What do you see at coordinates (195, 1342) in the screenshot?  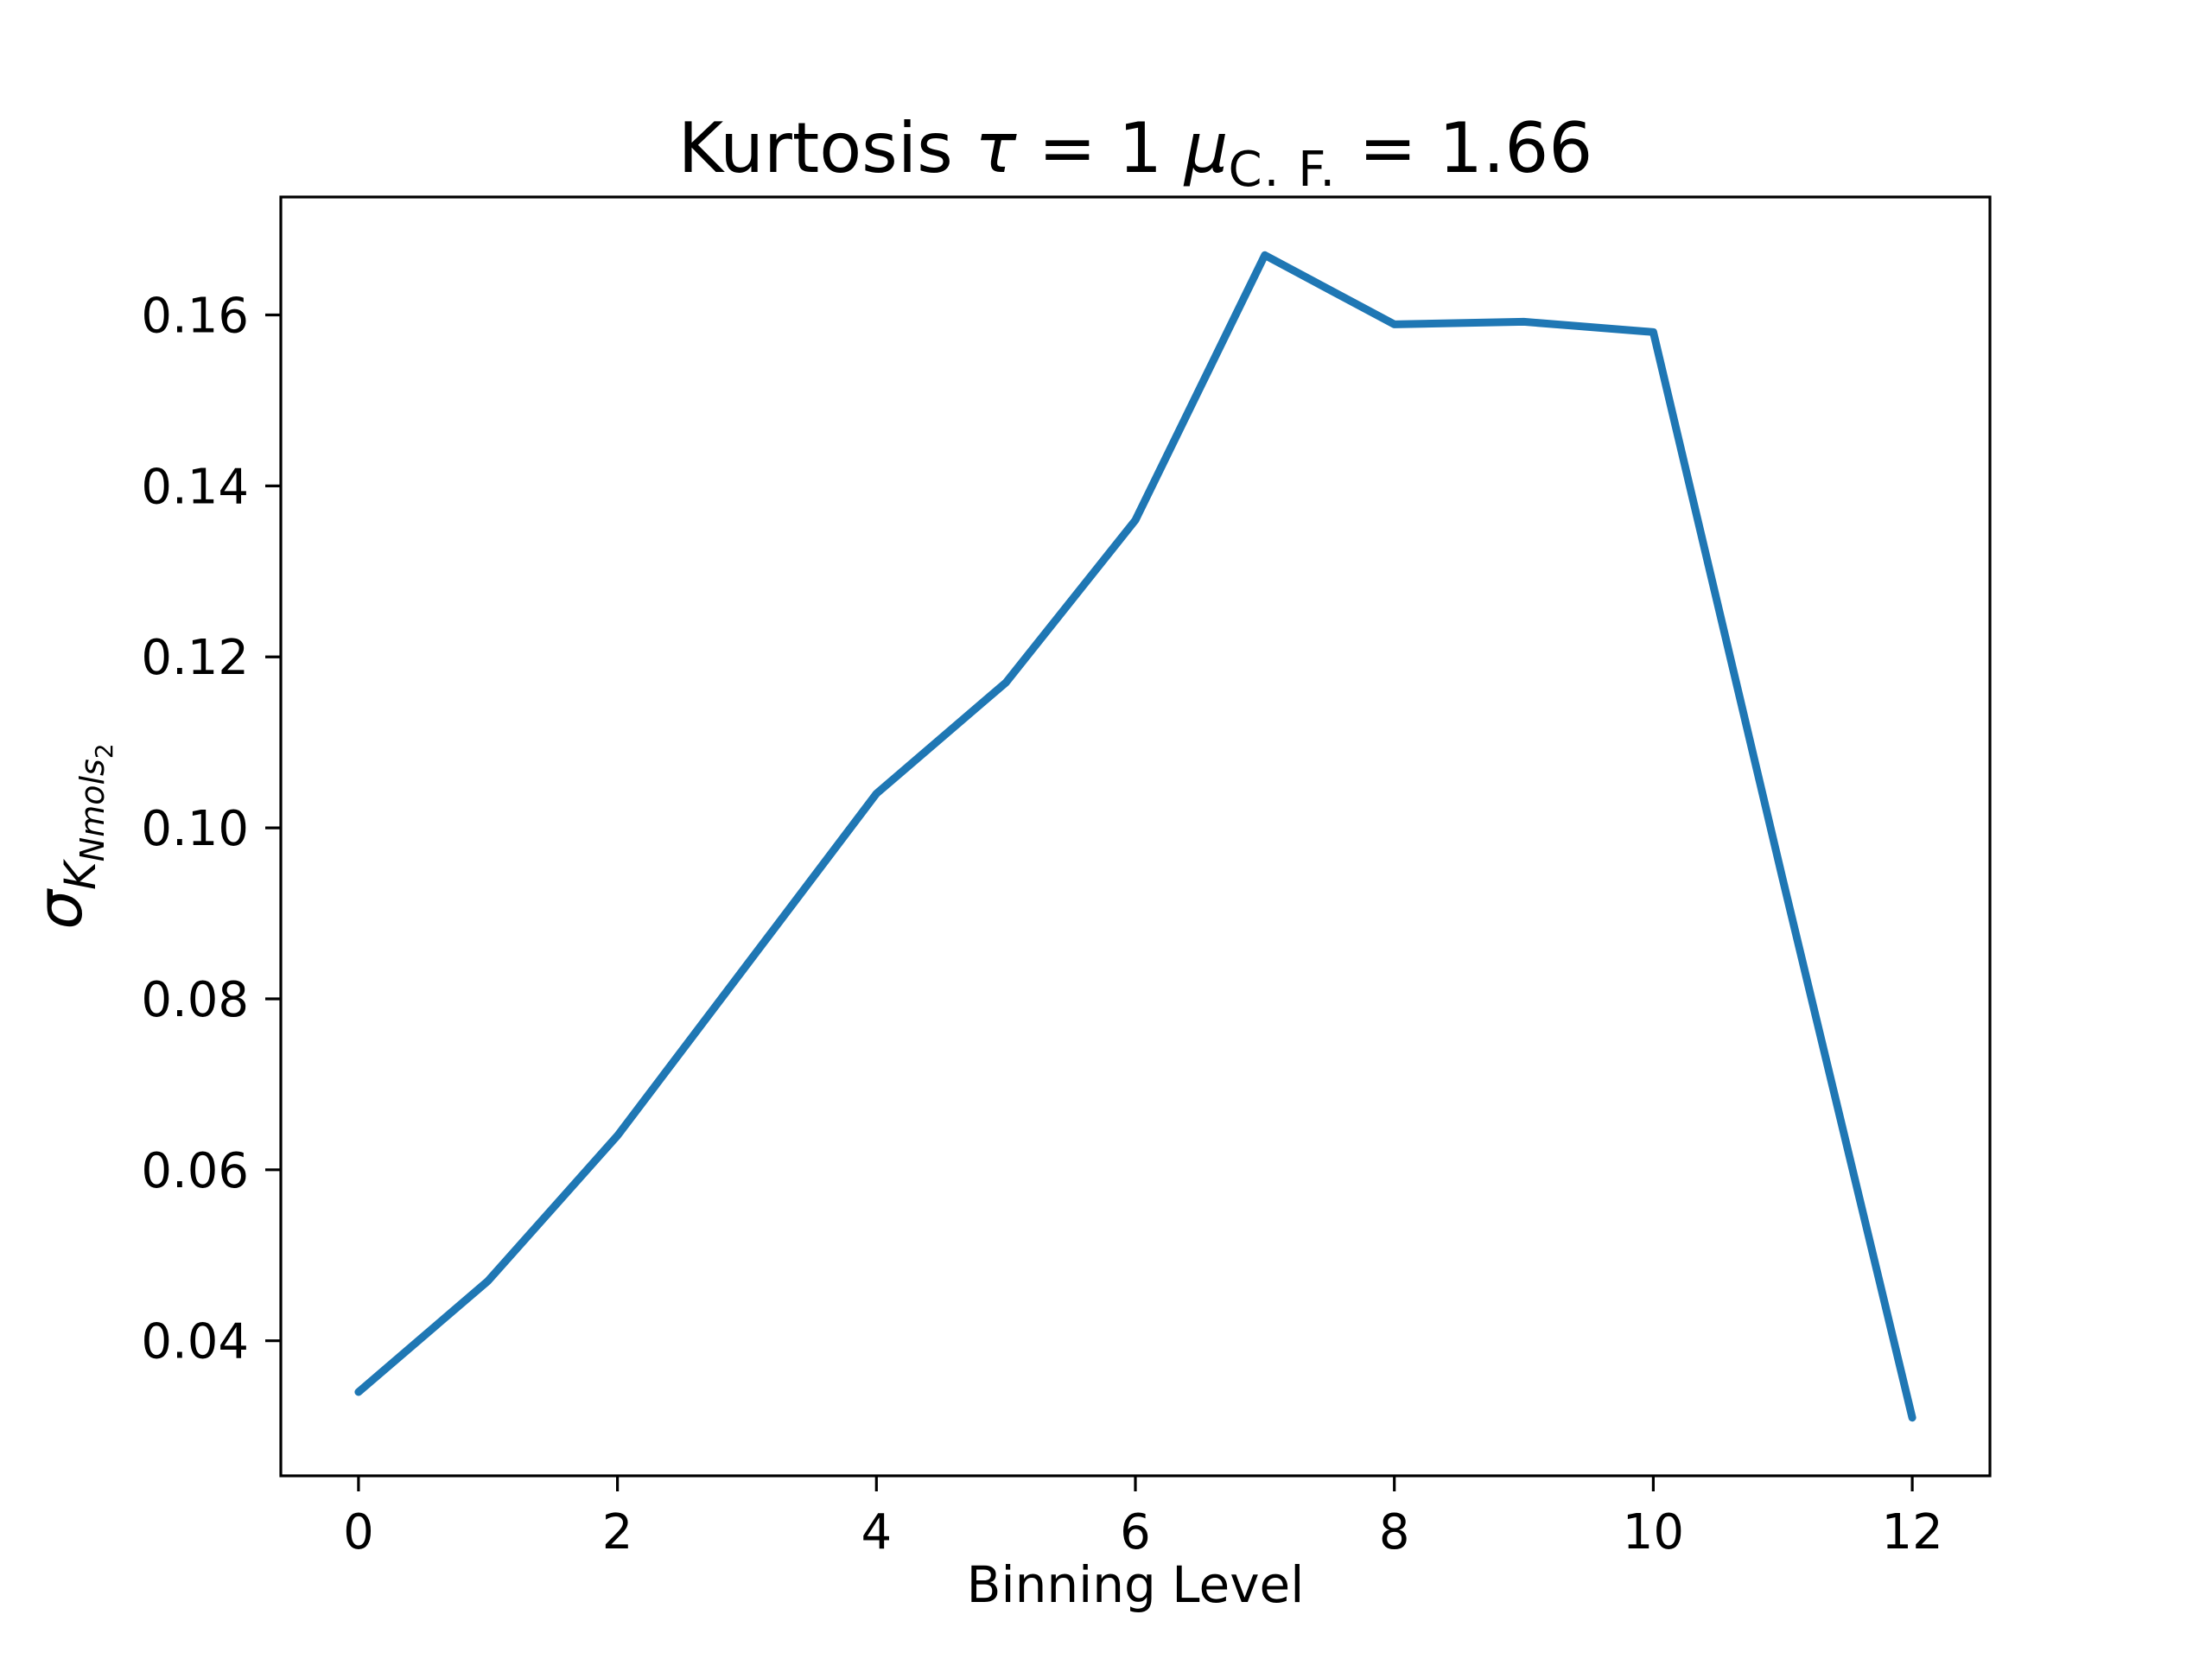 I see `y-tick-label: 0.04` at bounding box center [195, 1342].